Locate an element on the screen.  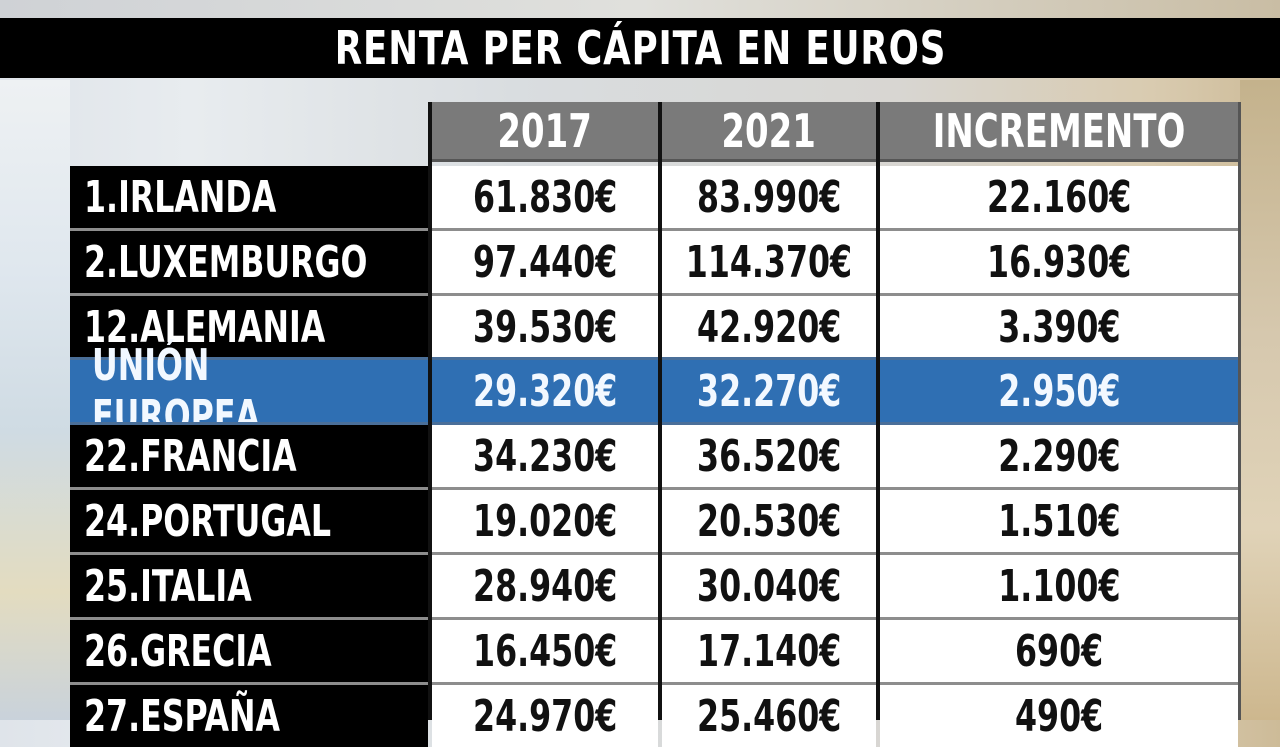
value-2017: 28.940€ is located at coordinates (545, 586).